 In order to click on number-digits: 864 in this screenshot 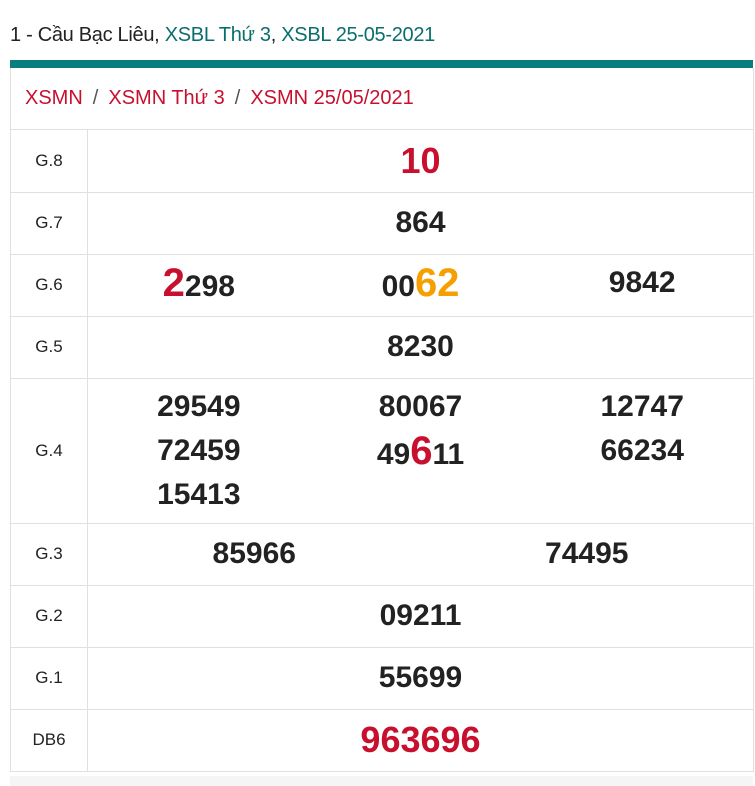, I will do `click(420, 222)`.